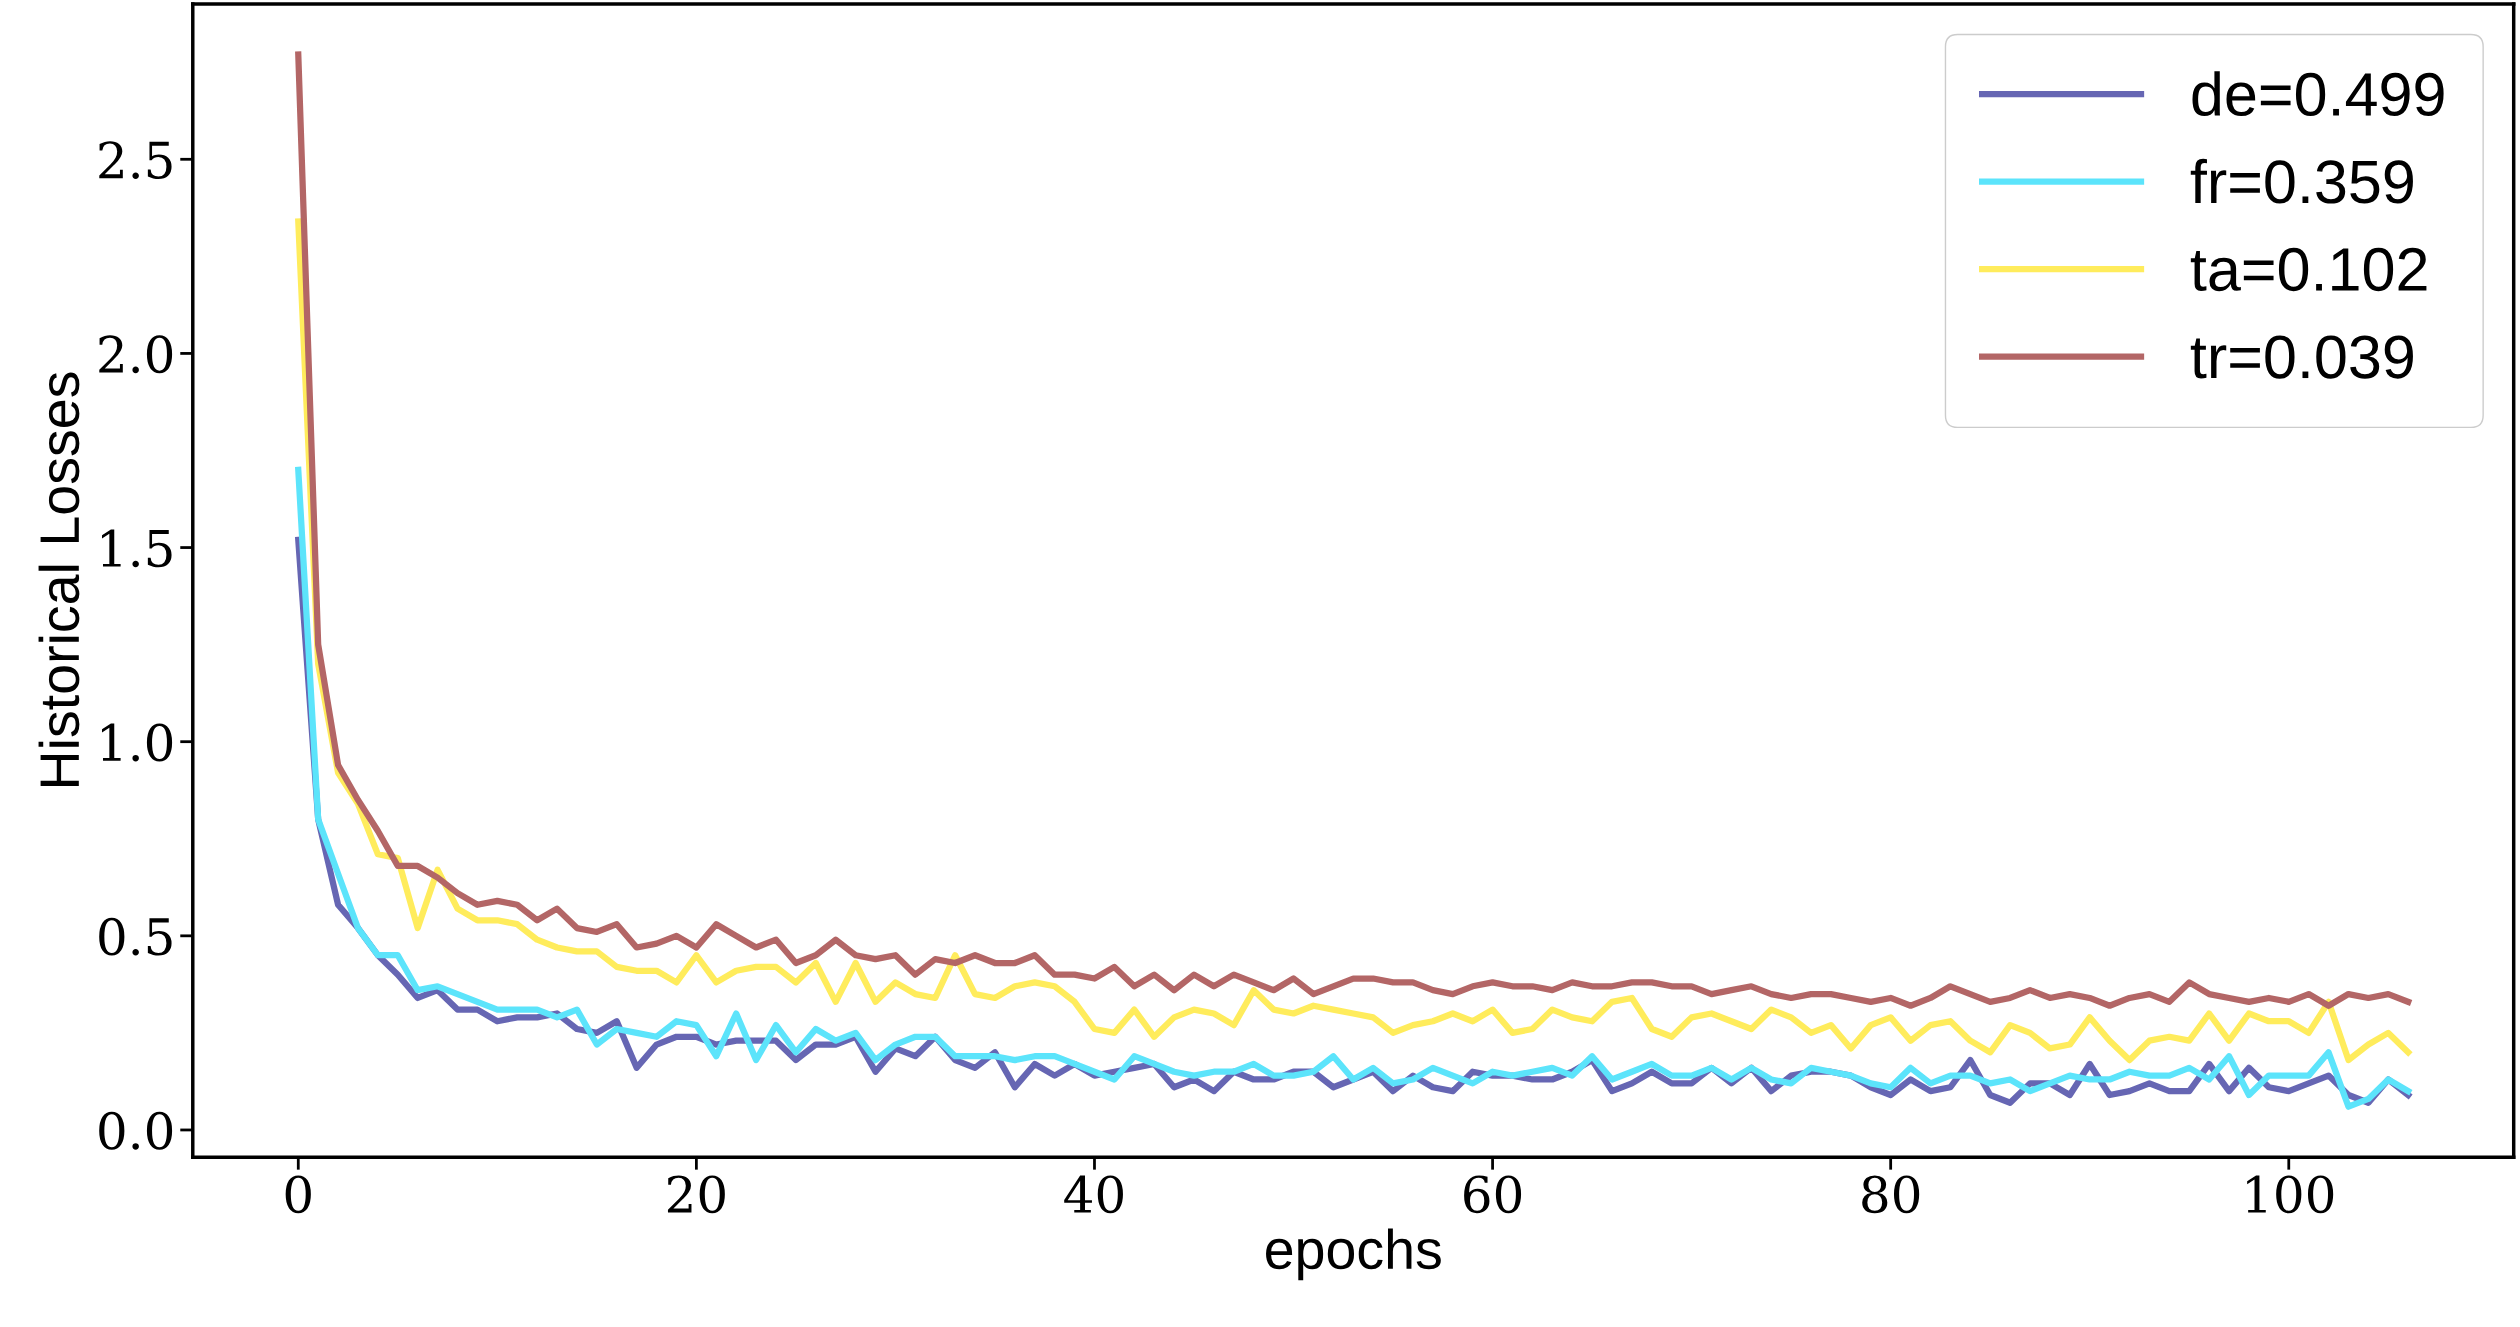 This screenshot has height=1327, width=2520. I want to click on y-tick-label: 0.5, so click(135, 936).